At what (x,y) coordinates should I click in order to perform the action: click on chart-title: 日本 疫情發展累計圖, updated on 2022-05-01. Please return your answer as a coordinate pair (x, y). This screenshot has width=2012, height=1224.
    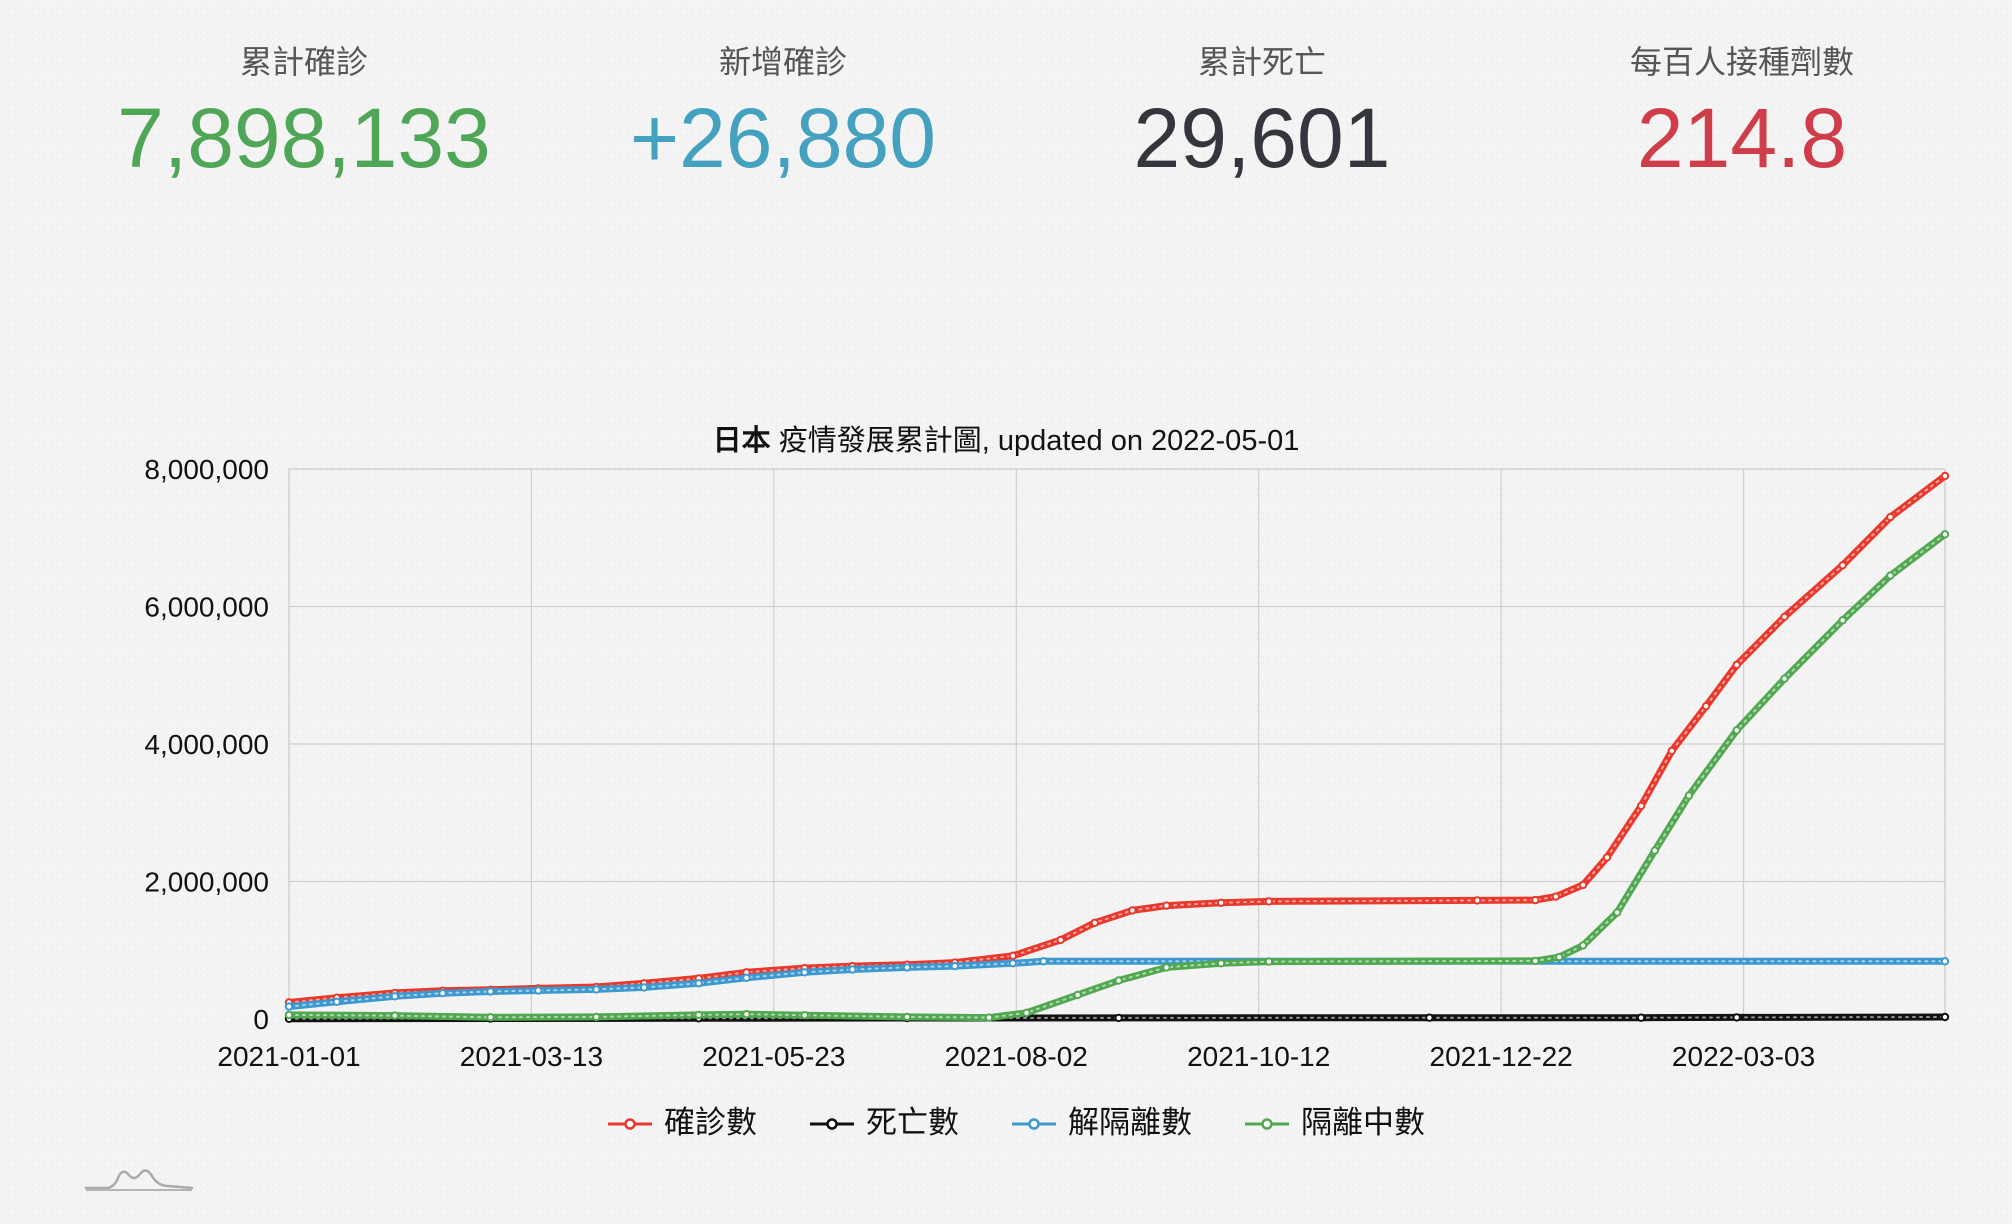
    Looking at the image, I should click on (1006, 440).